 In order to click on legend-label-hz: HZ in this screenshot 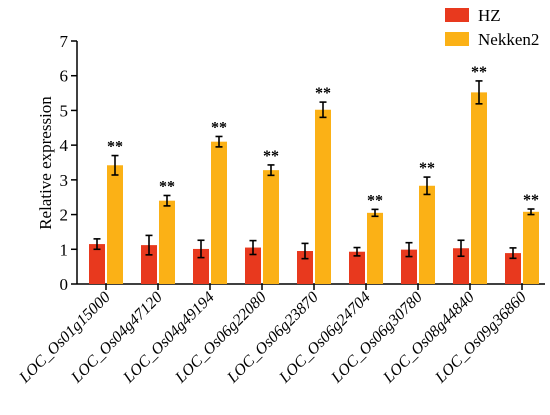, I will do `click(489, 15)`.